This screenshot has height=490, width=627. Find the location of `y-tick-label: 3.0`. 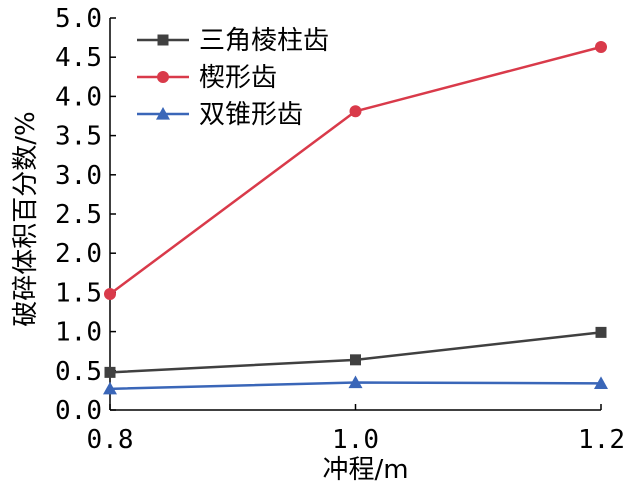

y-tick-label: 3.0 is located at coordinates (78, 176).